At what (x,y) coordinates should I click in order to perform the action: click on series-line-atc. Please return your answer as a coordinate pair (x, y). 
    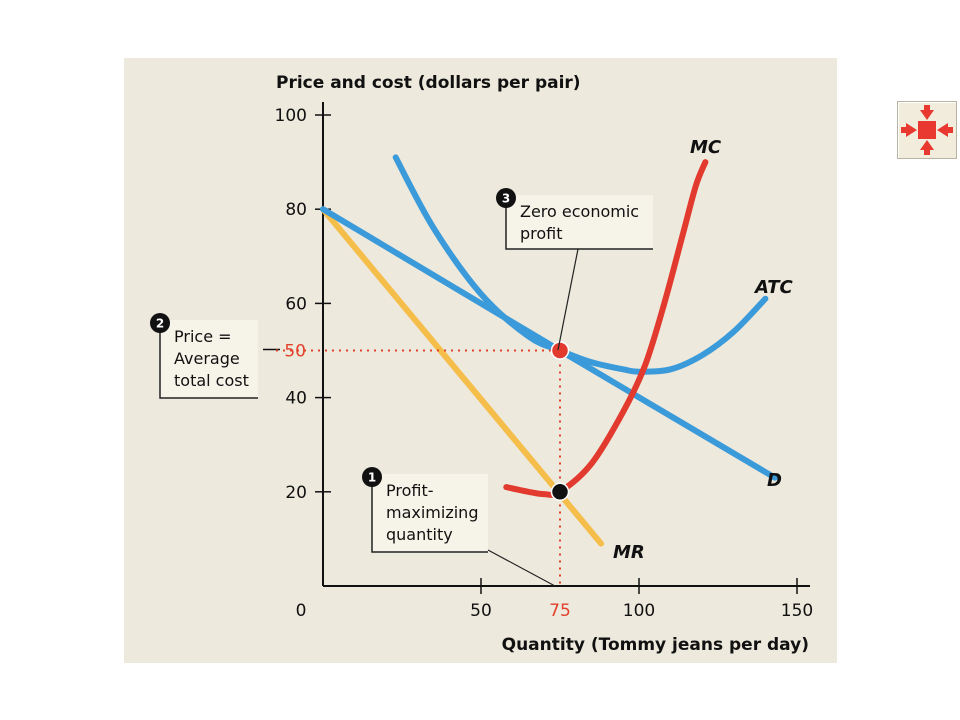
    Looking at the image, I should click on (580, 264).